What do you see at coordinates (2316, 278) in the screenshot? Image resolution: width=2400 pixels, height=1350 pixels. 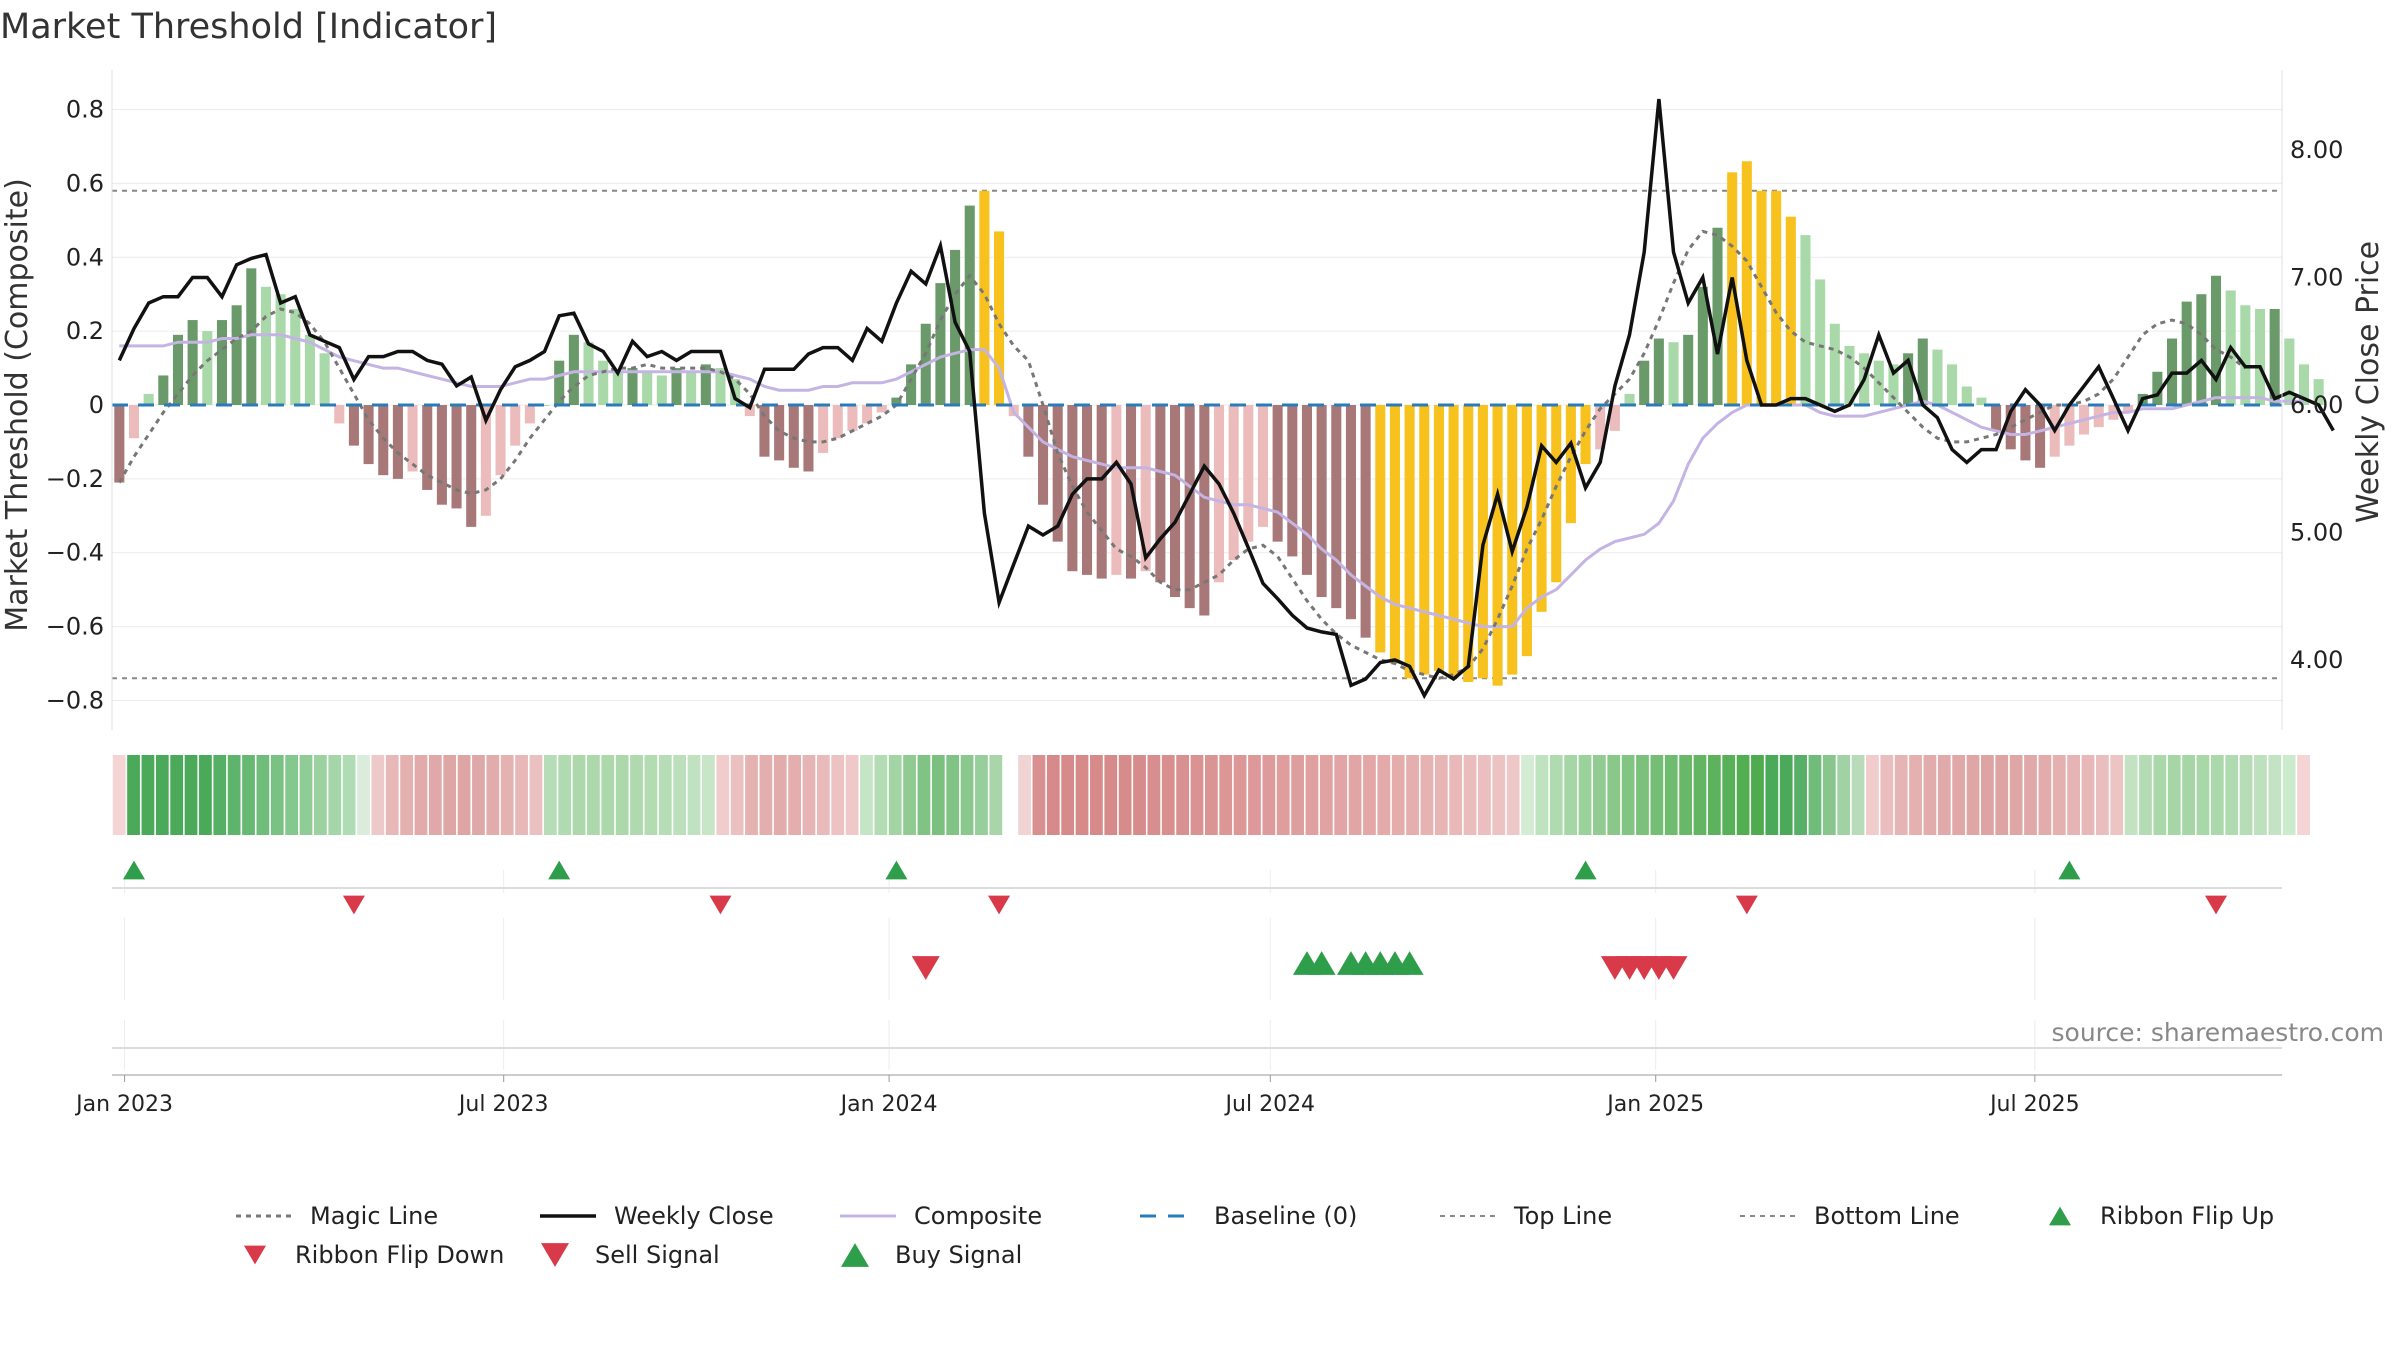 I see `right-tick-label: 7.00` at bounding box center [2316, 278].